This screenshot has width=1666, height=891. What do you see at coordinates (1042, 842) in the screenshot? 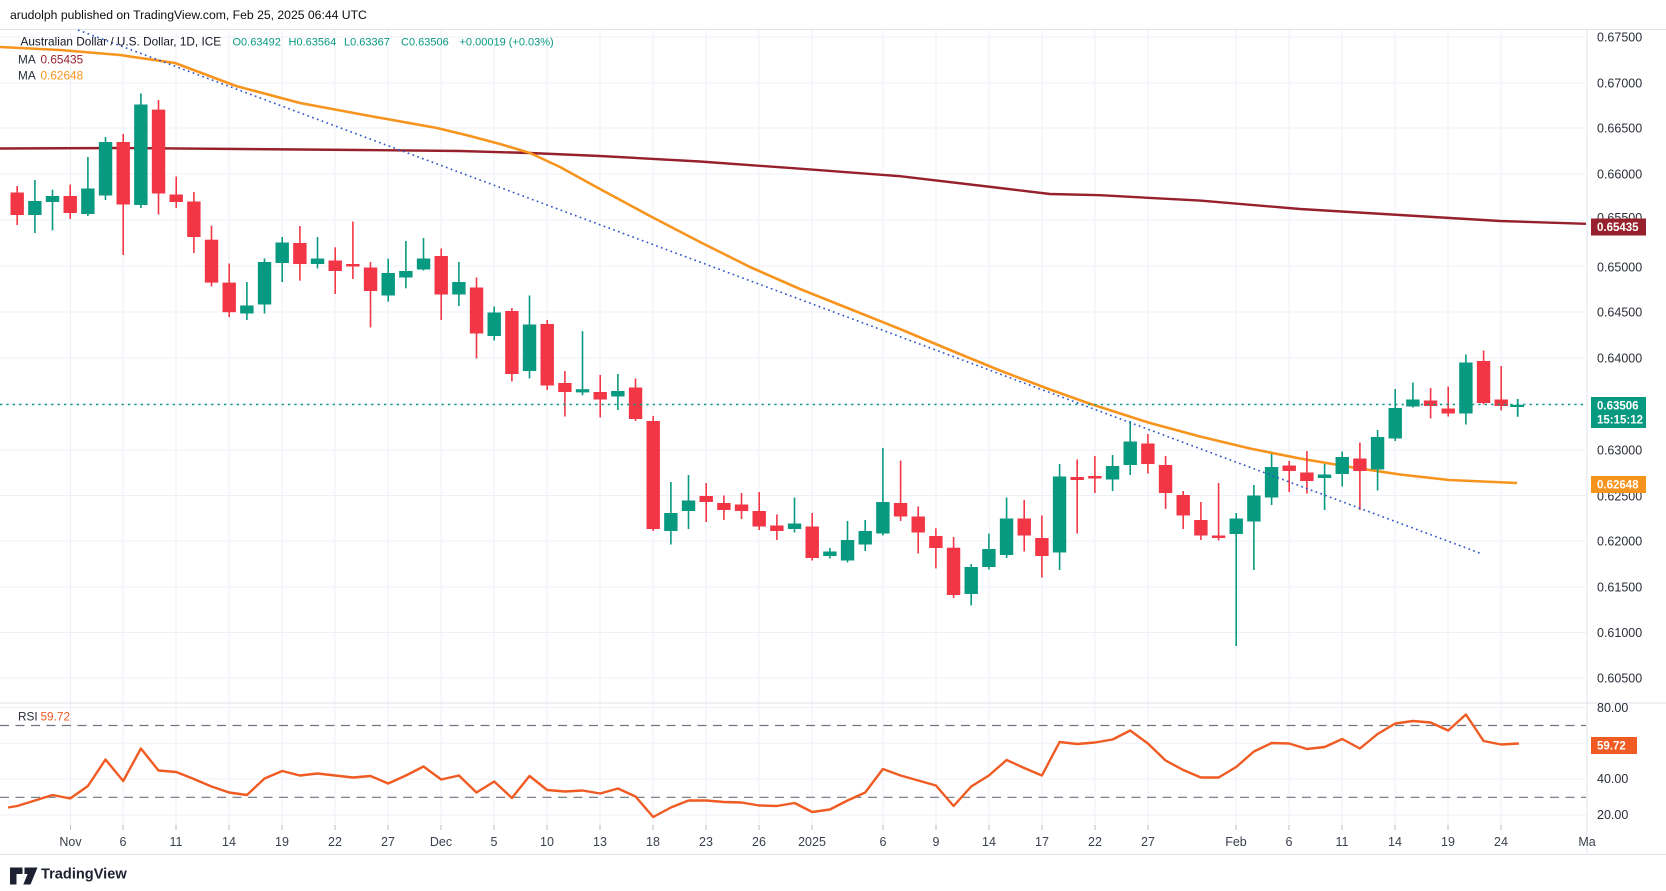
I see `svg-text: 17` at bounding box center [1042, 842].